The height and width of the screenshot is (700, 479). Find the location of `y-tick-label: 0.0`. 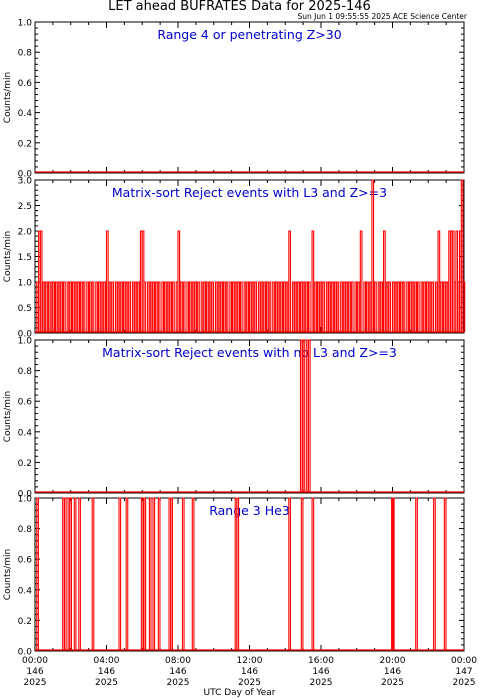

y-tick-label: 0.0 is located at coordinates (25, 335).